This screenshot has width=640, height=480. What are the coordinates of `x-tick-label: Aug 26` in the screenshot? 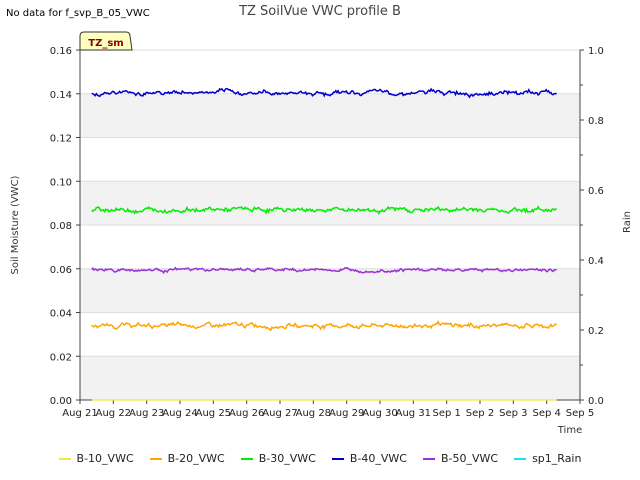 It's located at (246, 413).